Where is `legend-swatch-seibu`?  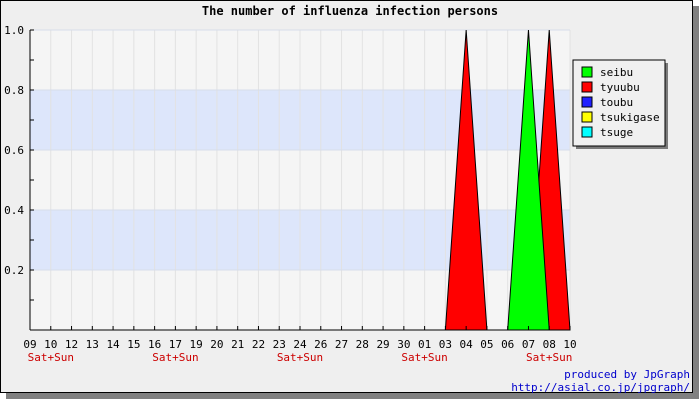
legend-swatch-seibu is located at coordinates (587, 72).